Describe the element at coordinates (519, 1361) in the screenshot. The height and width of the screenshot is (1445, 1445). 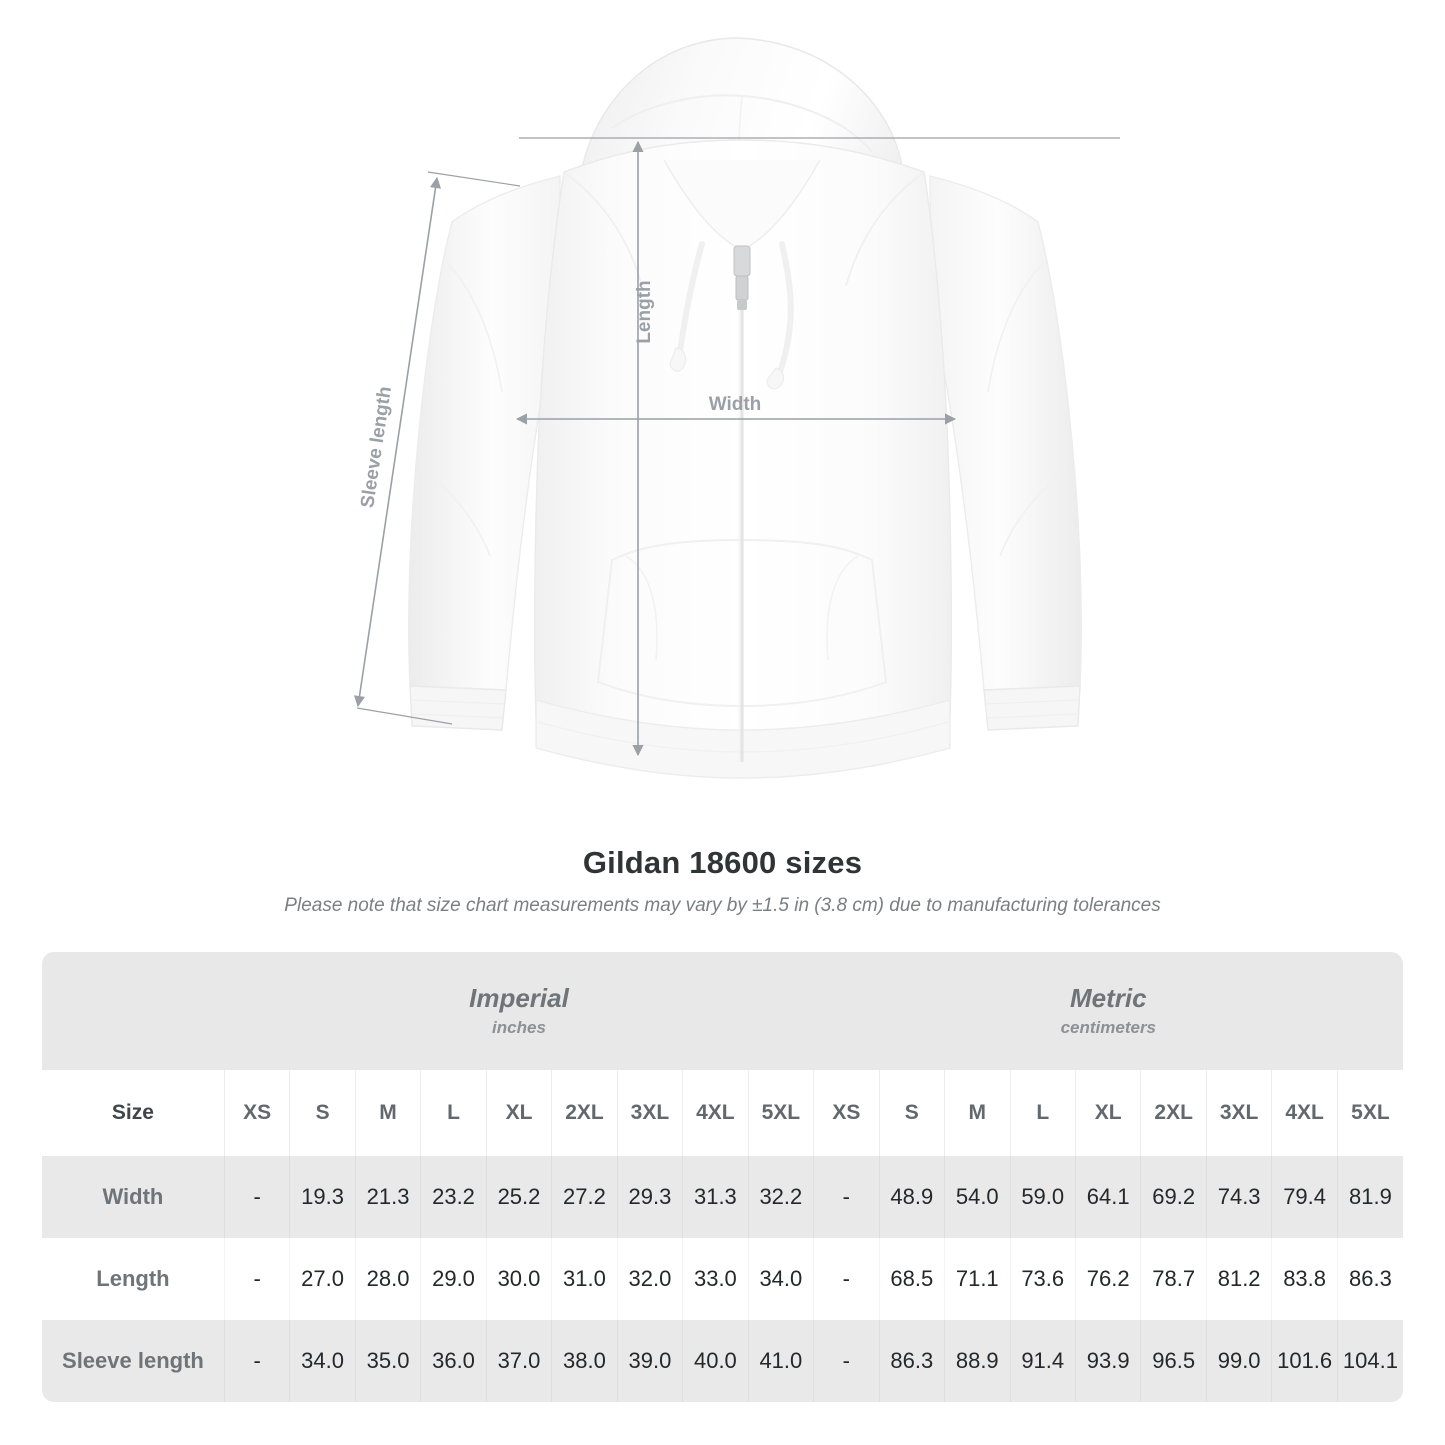
I see `cell-imperial-xl: 37.0` at that location.